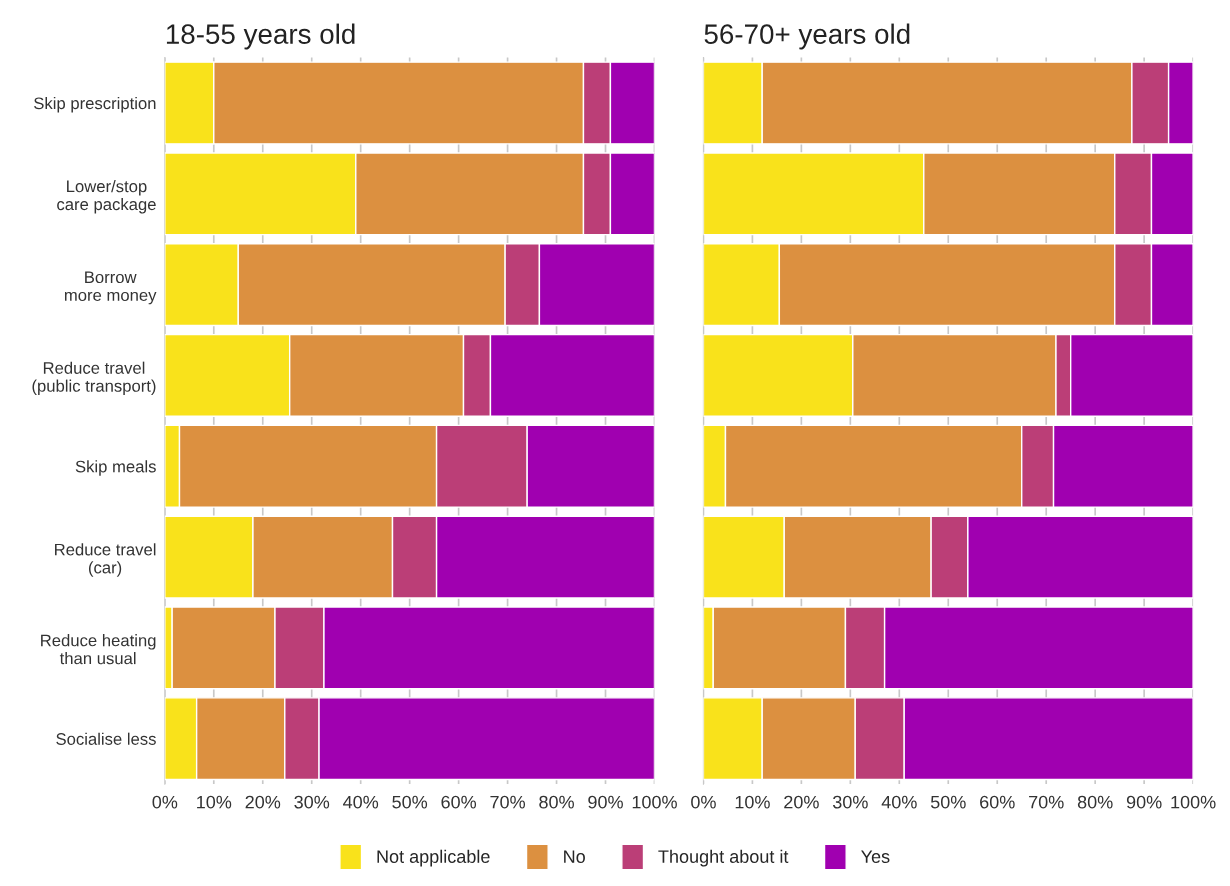  Describe the element at coordinates (875, 856) in the screenshot. I see `legend-label: Yes` at that location.